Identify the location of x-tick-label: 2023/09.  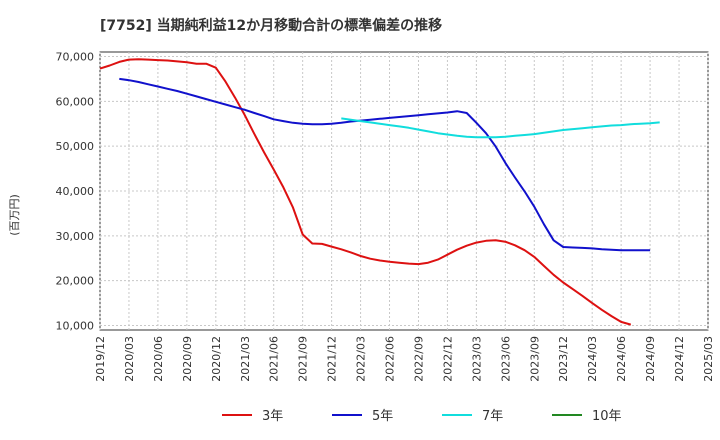
(534, 359).